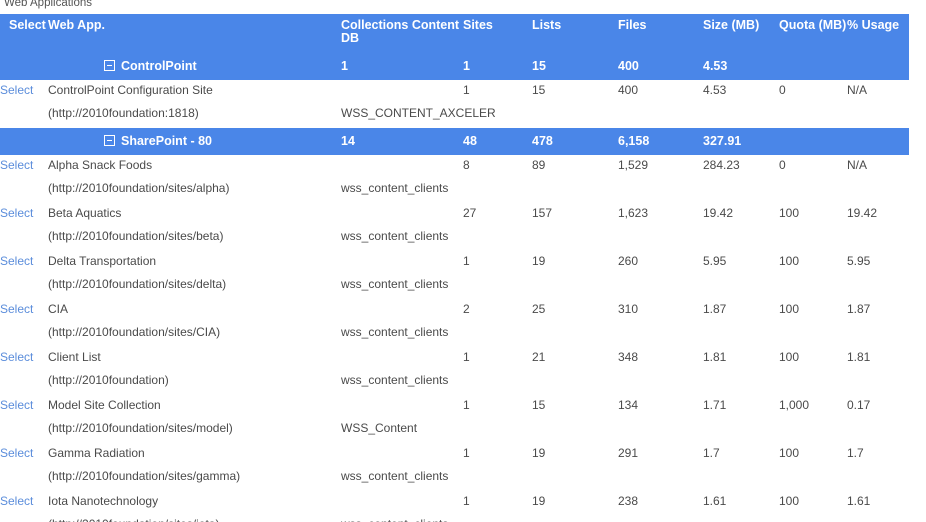 The width and height of the screenshot is (926, 522). Describe the element at coordinates (194, 431) in the screenshot. I see `site-collection-url: (http://2010foundation/sites/model)` at that location.